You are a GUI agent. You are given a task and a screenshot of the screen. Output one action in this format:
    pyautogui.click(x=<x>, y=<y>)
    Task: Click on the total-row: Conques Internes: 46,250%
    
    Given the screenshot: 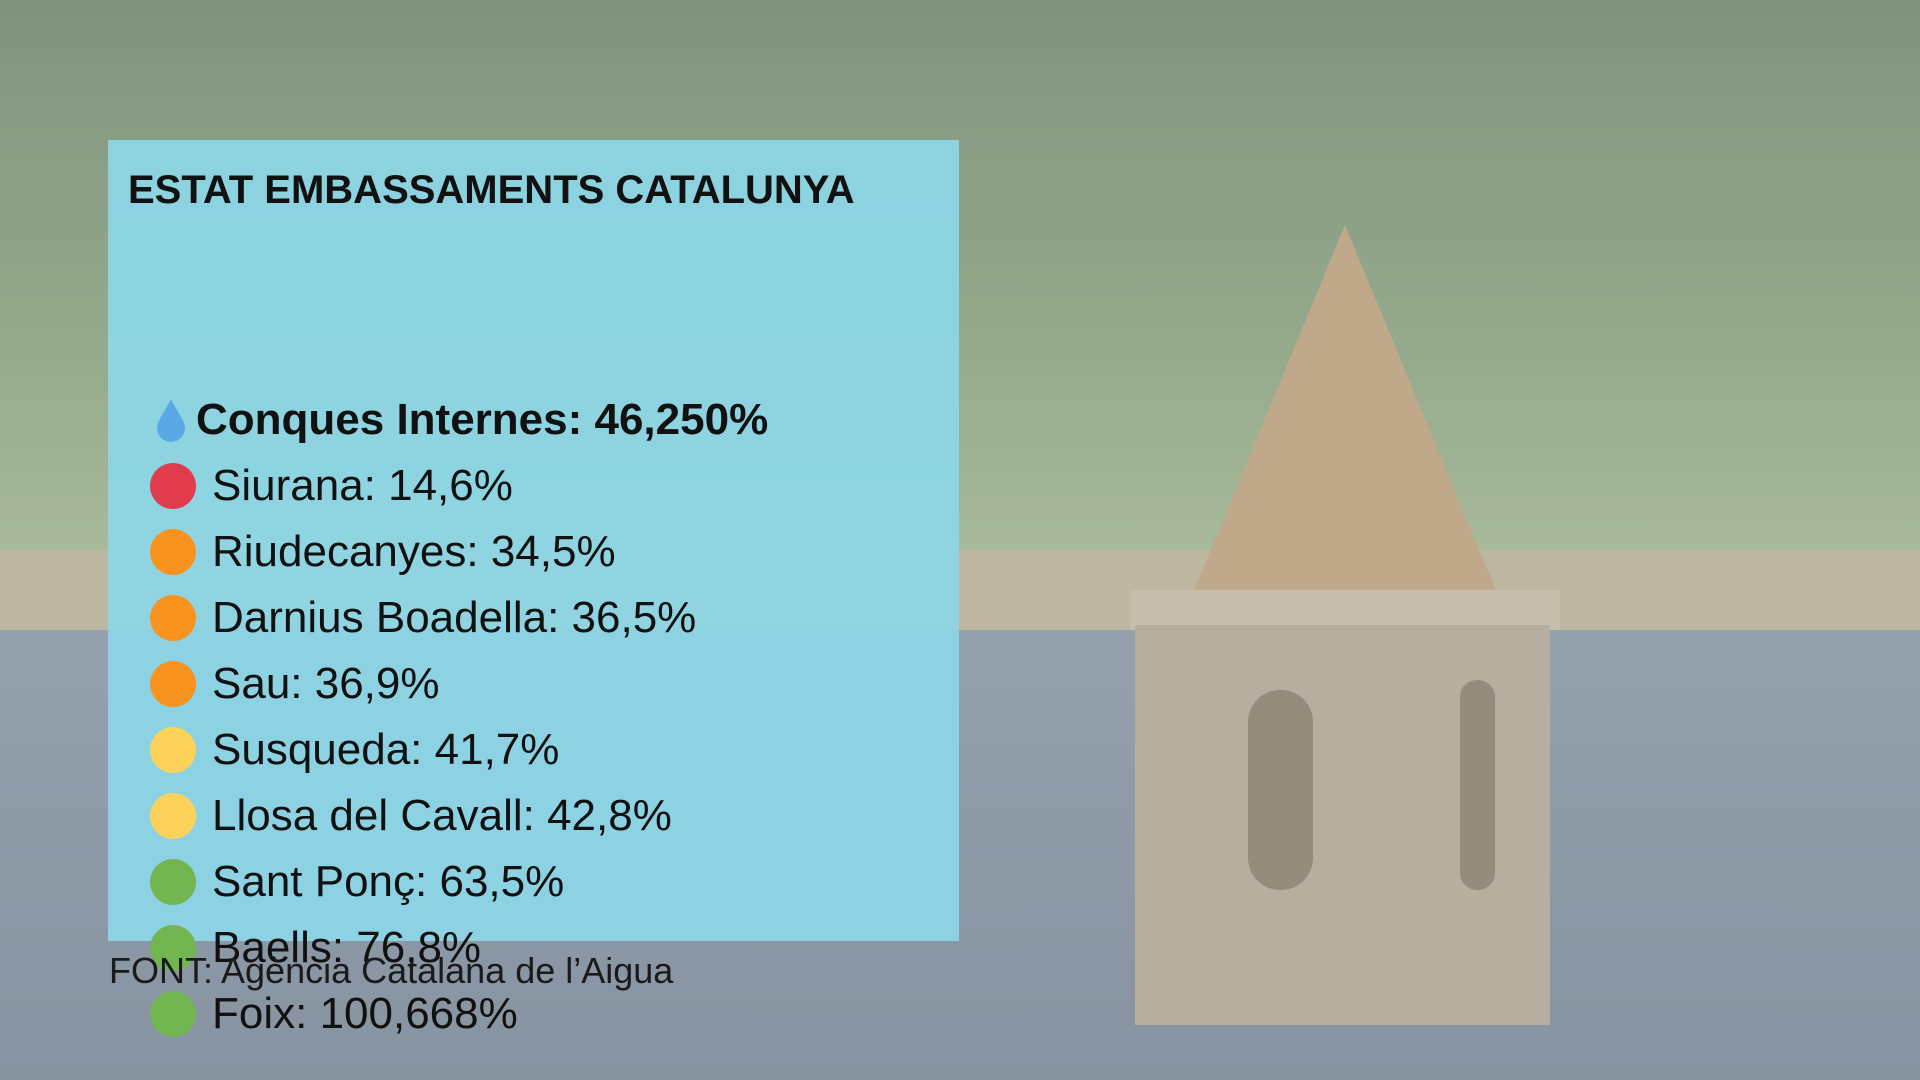 What is the action you would take?
    pyautogui.click(x=461, y=420)
    